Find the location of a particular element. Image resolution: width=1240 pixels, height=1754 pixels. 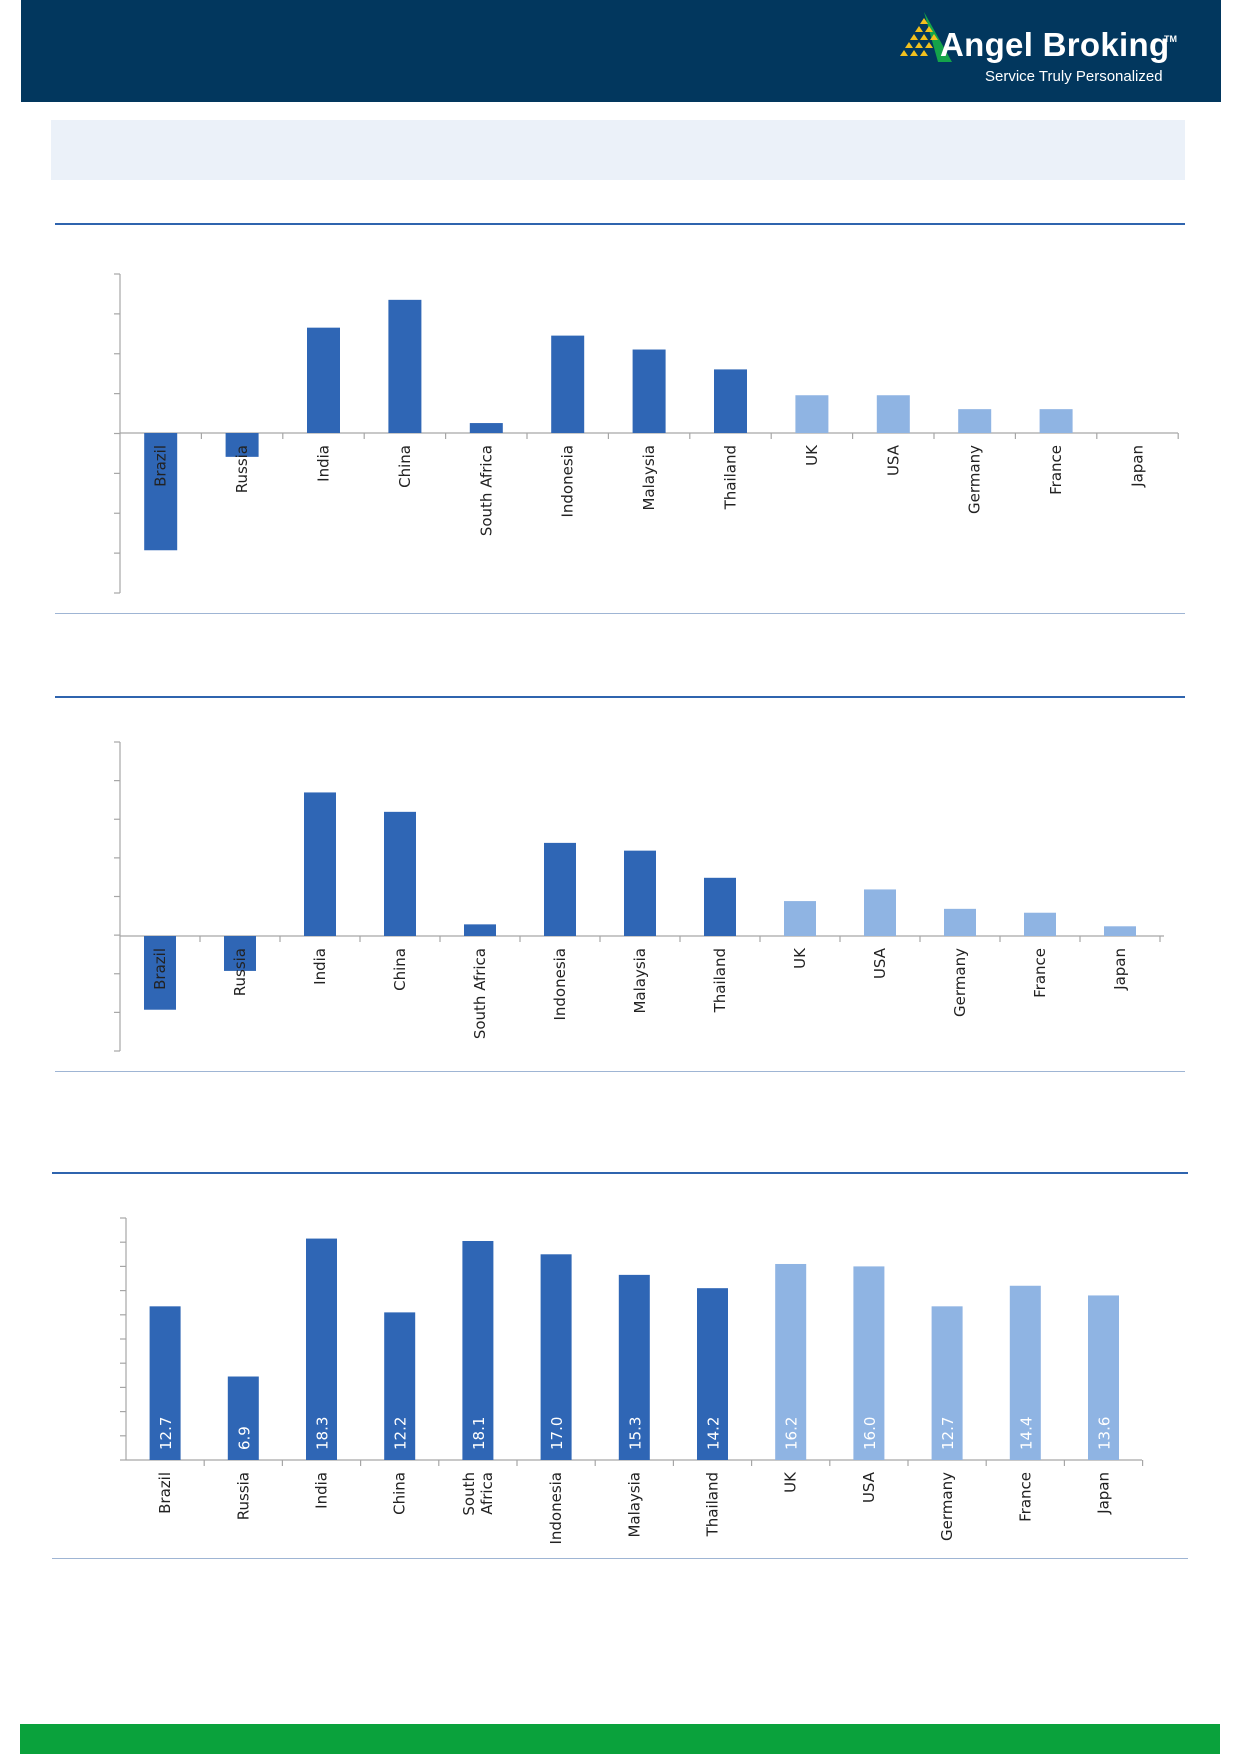

chart2-top-rule is located at coordinates (620, 697).